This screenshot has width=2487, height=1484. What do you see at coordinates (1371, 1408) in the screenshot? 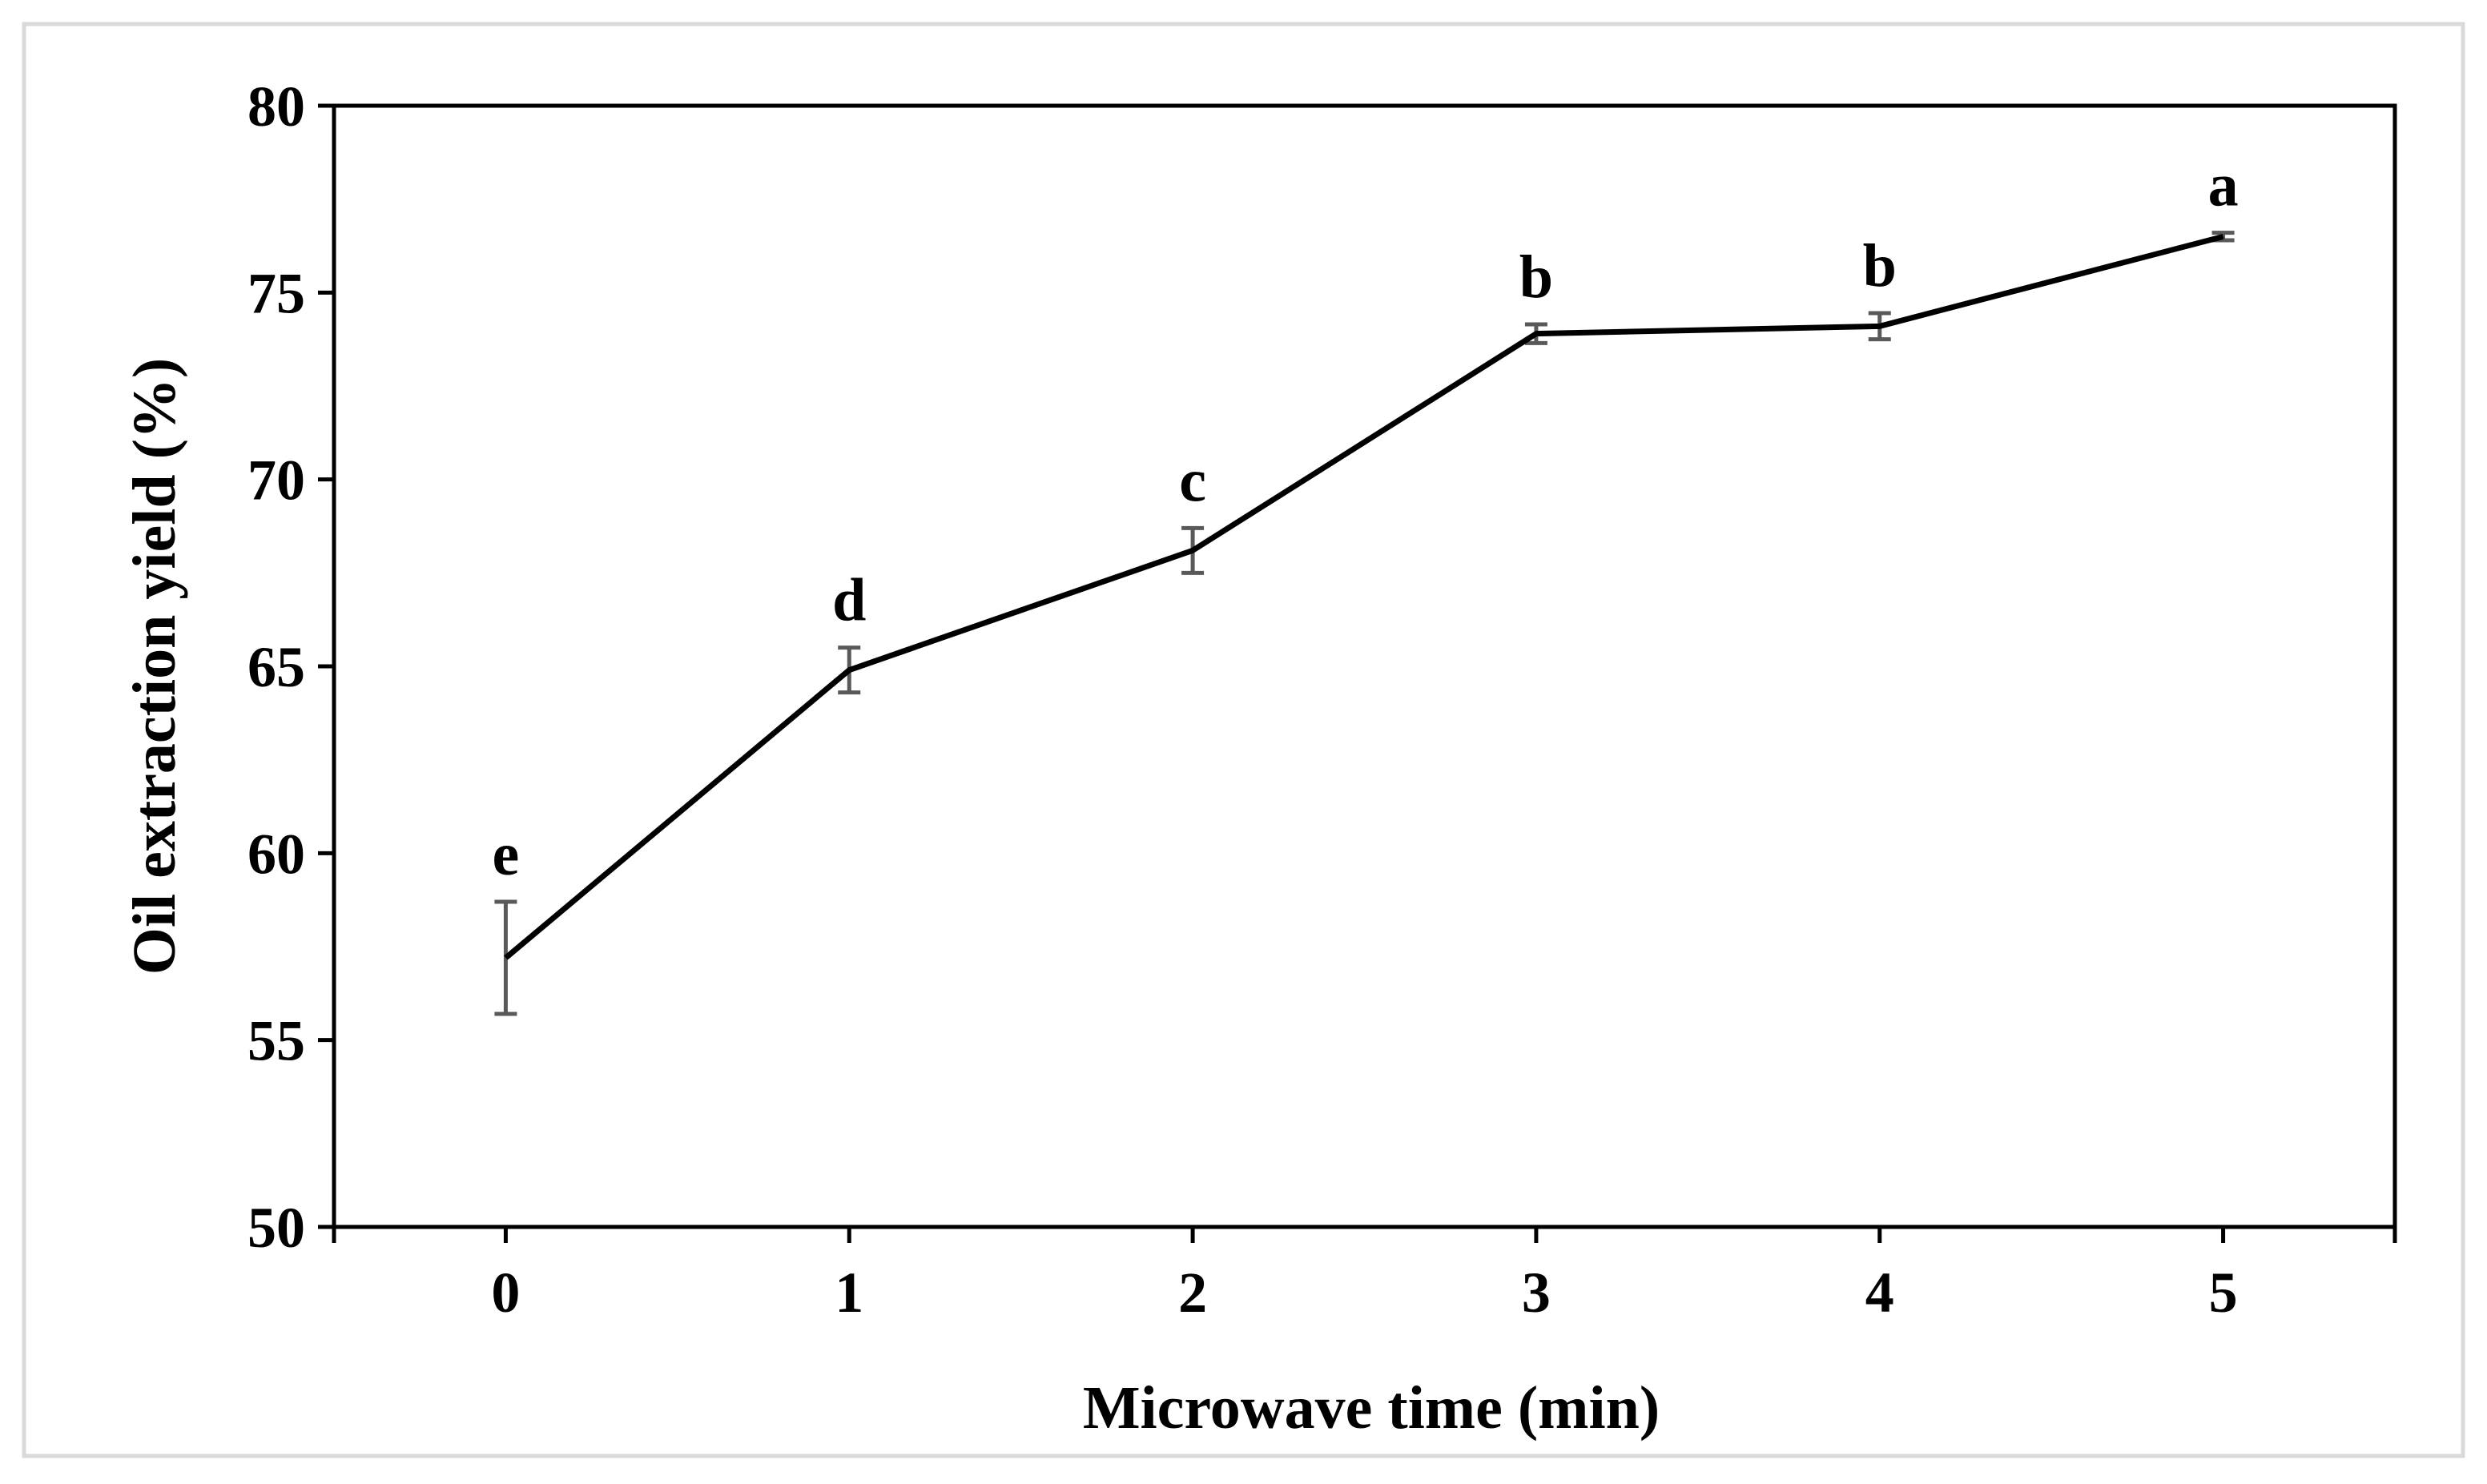
I see `x-axis-title: Microwave time (min)` at bounding box center [1371, 1408].